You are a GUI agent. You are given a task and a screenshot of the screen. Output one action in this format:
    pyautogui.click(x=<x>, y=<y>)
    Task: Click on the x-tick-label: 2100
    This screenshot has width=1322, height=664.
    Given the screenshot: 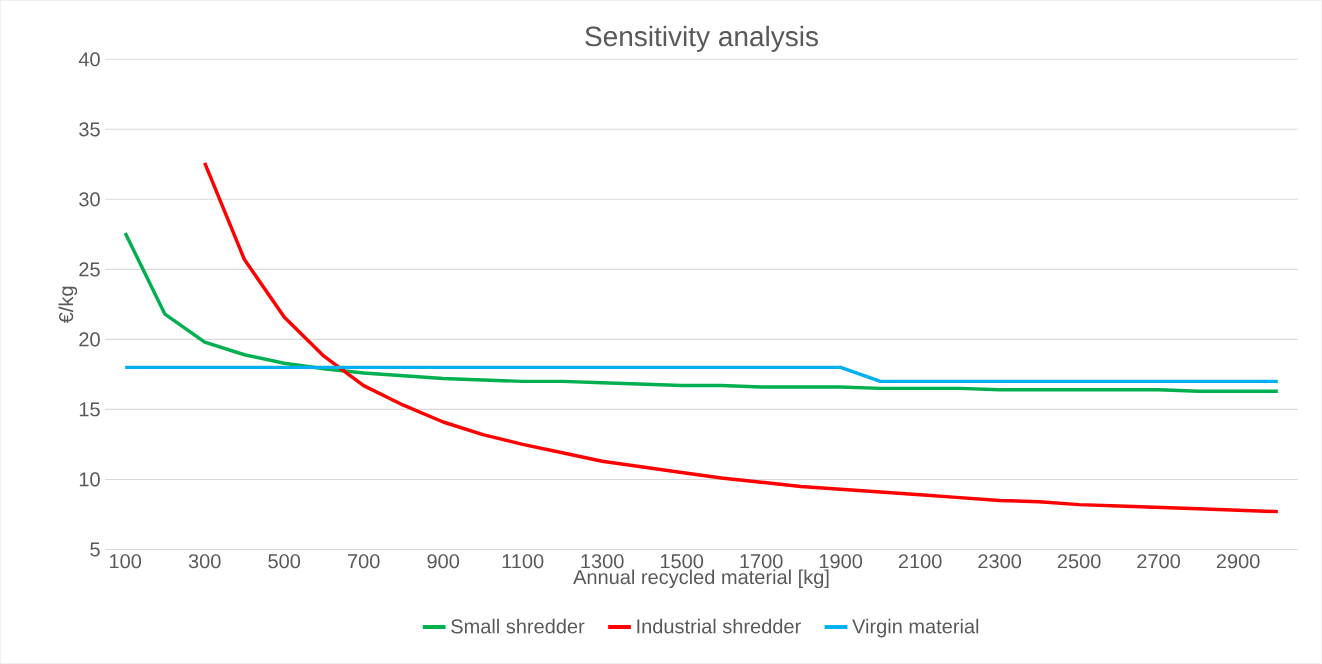 What is the action you would take?
    pyautogui.click(x=920, y=561)
    